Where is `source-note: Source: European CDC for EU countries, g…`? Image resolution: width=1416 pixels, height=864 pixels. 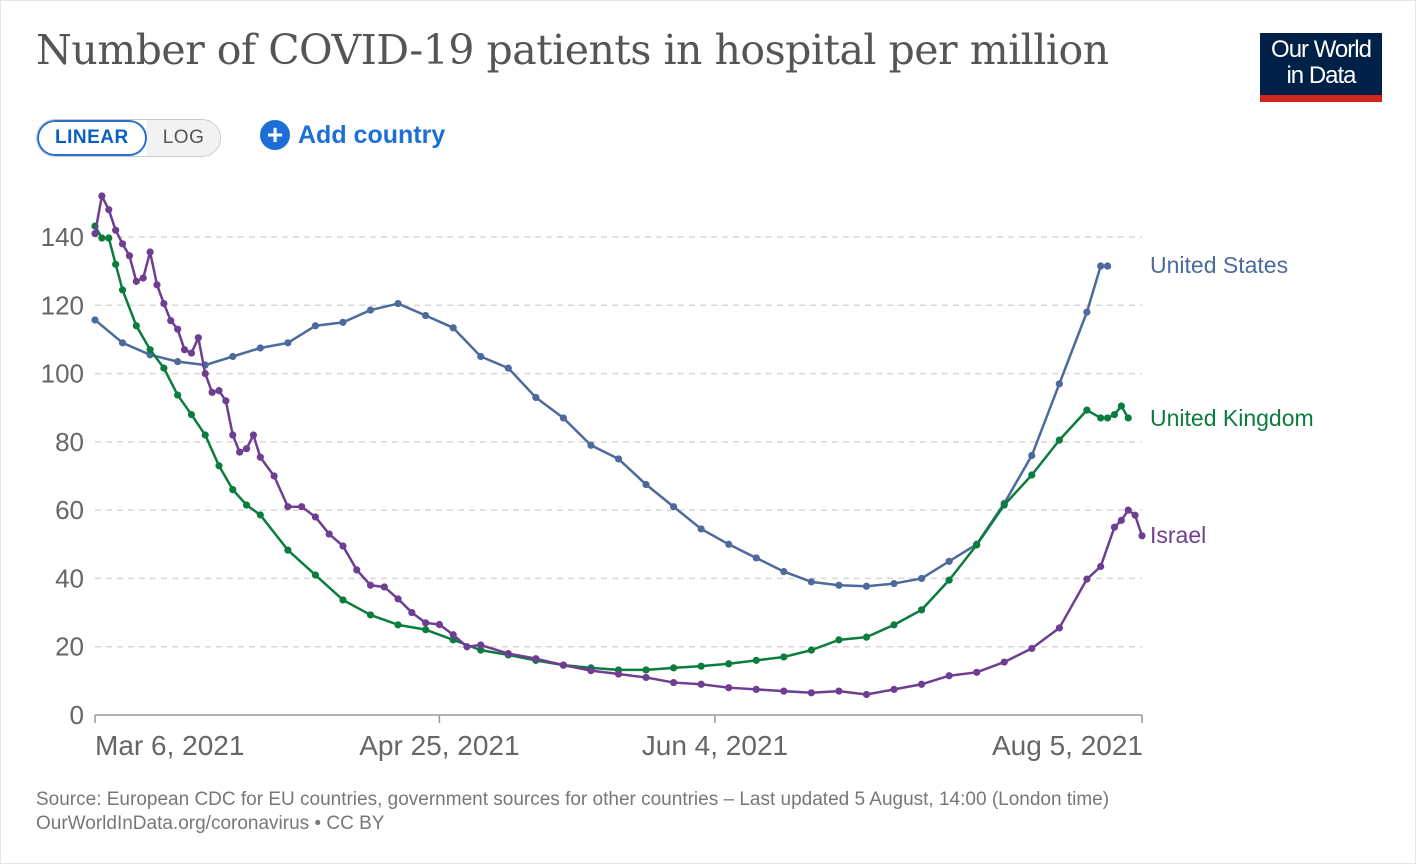 source-note: Source: European CDC for EU countries, g… is located at coordinates (573, 799).